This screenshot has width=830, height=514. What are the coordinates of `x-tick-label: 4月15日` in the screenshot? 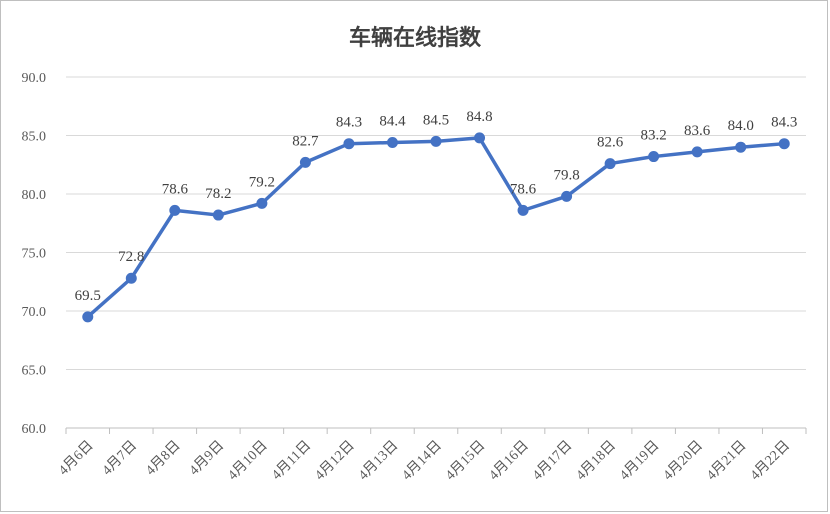 It's located at (465, 461).